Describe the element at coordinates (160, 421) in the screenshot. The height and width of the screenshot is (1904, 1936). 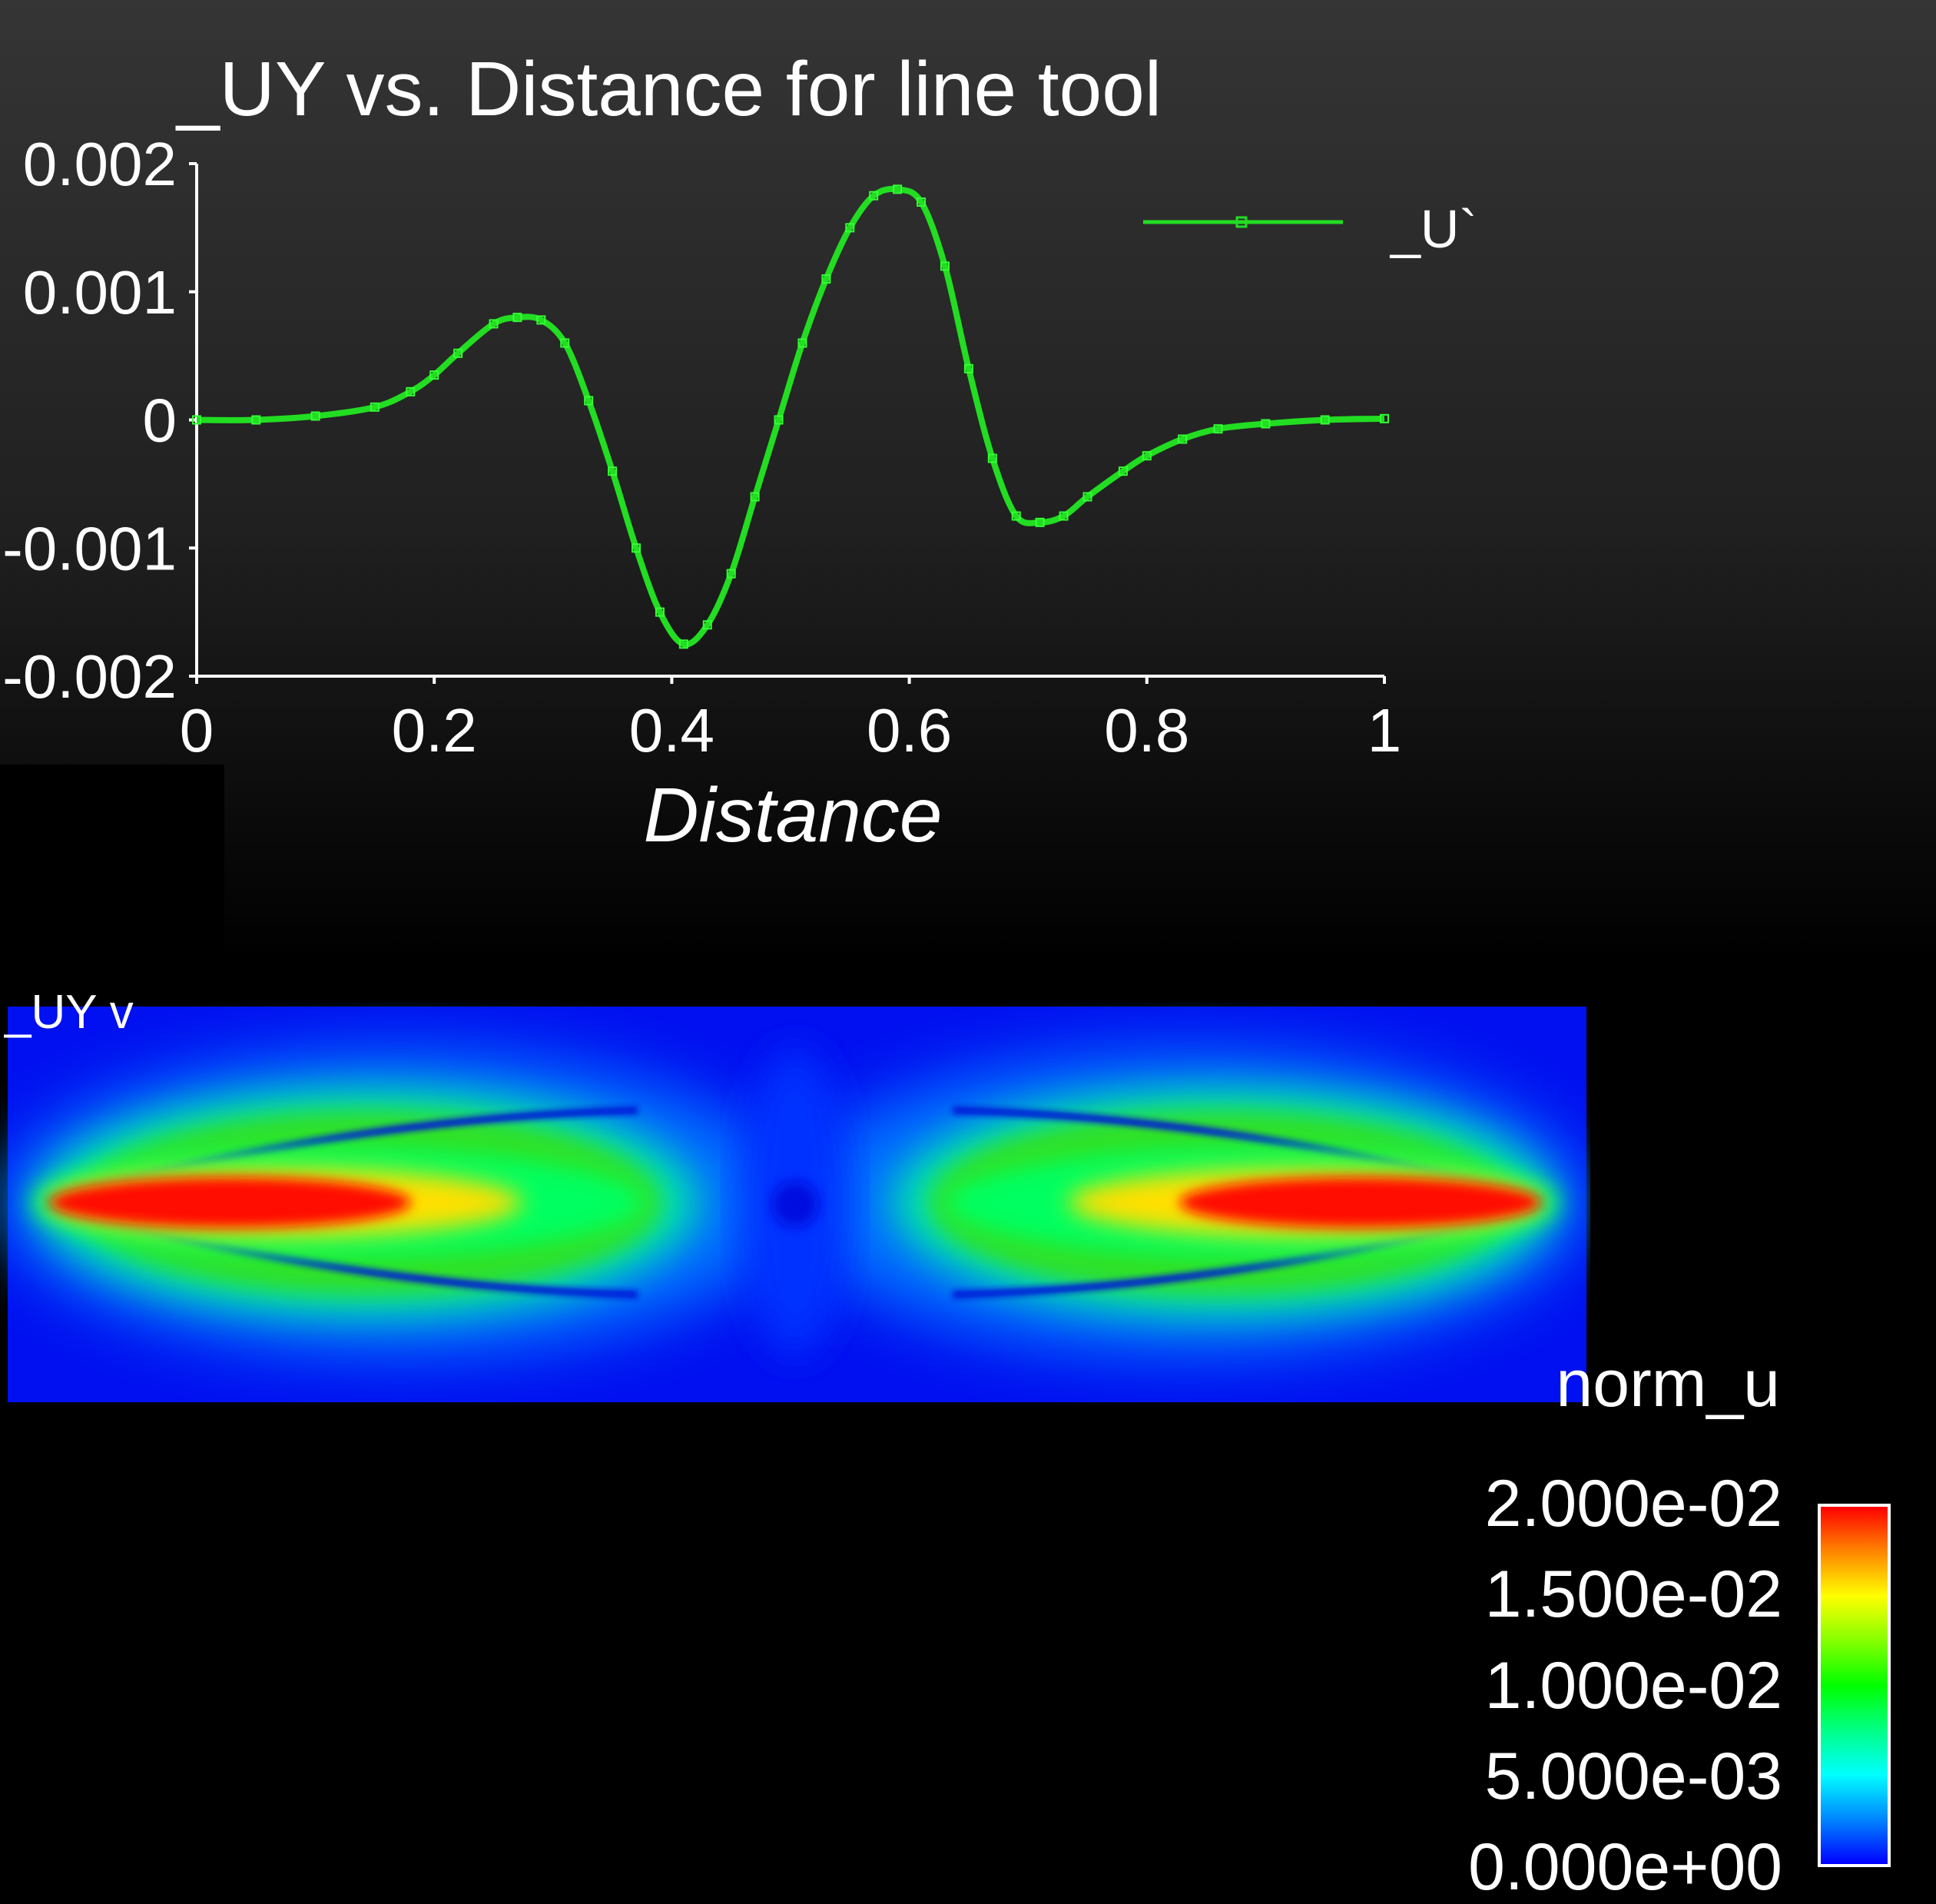
I see `y-tick-label: 0` at that location.